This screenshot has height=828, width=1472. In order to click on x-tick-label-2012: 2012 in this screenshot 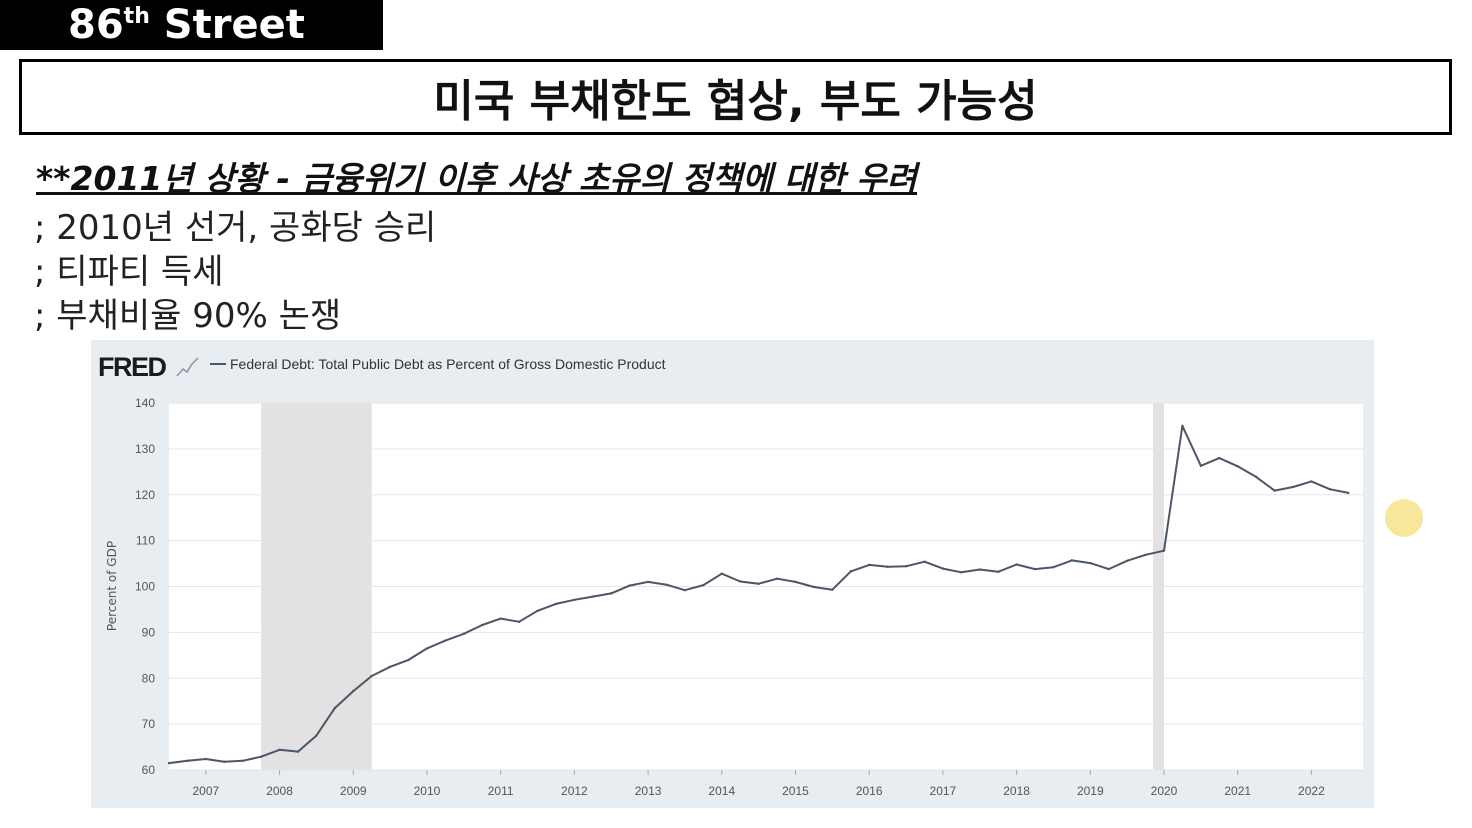, I will do `click(574, 791)`.